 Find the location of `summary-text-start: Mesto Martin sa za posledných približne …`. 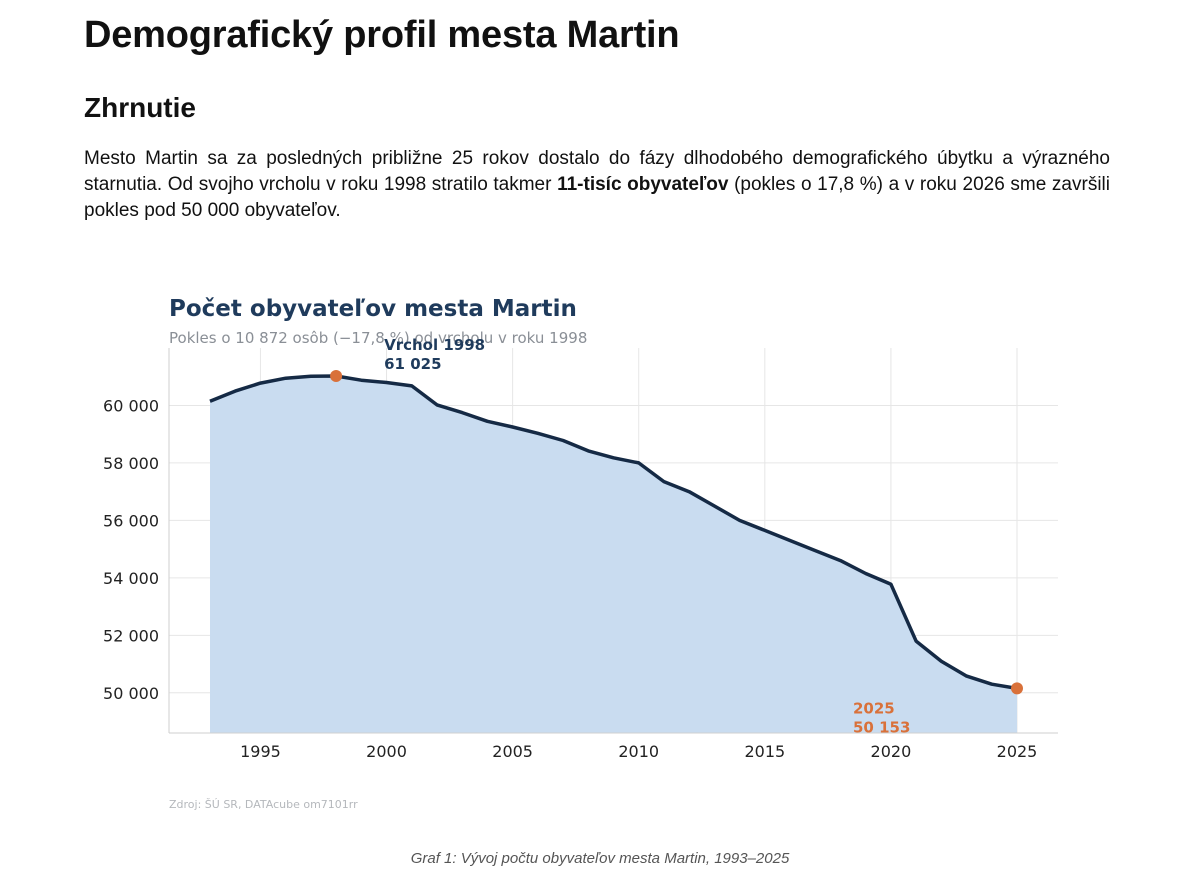

summary-text-start: Mesto Martin sa za posledných približne … is located at coordinates (597, 171).